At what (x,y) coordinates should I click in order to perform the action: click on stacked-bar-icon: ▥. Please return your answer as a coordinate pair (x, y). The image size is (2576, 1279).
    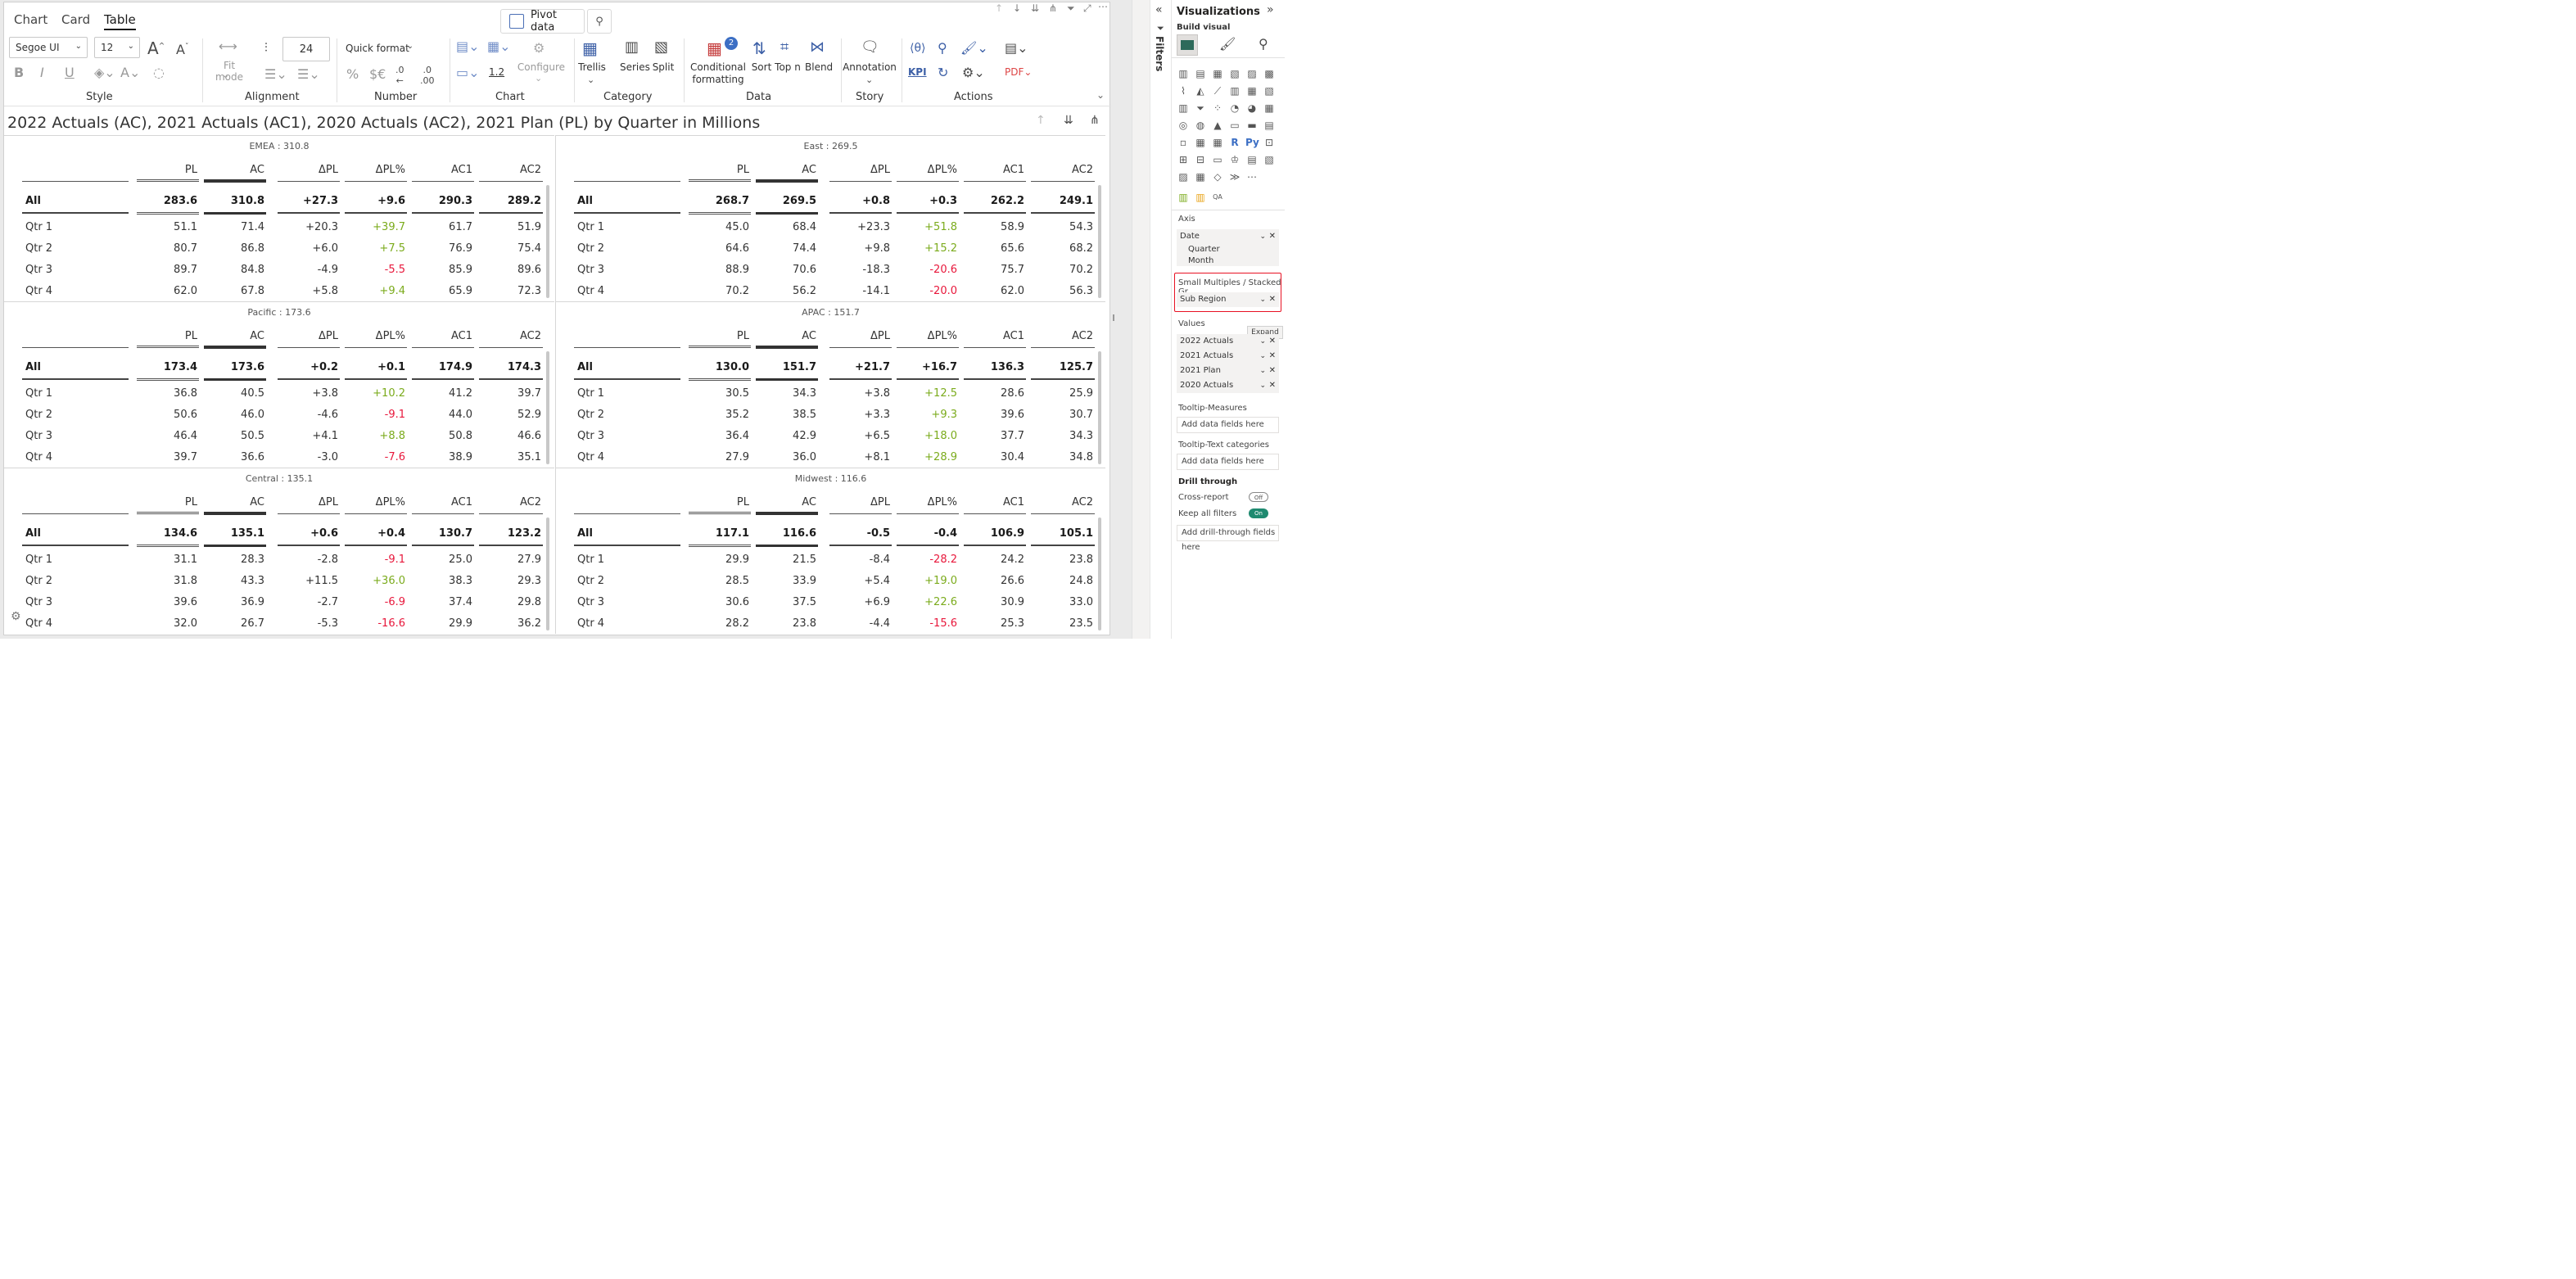
    Looking at the image, I should click on (1183, 73).